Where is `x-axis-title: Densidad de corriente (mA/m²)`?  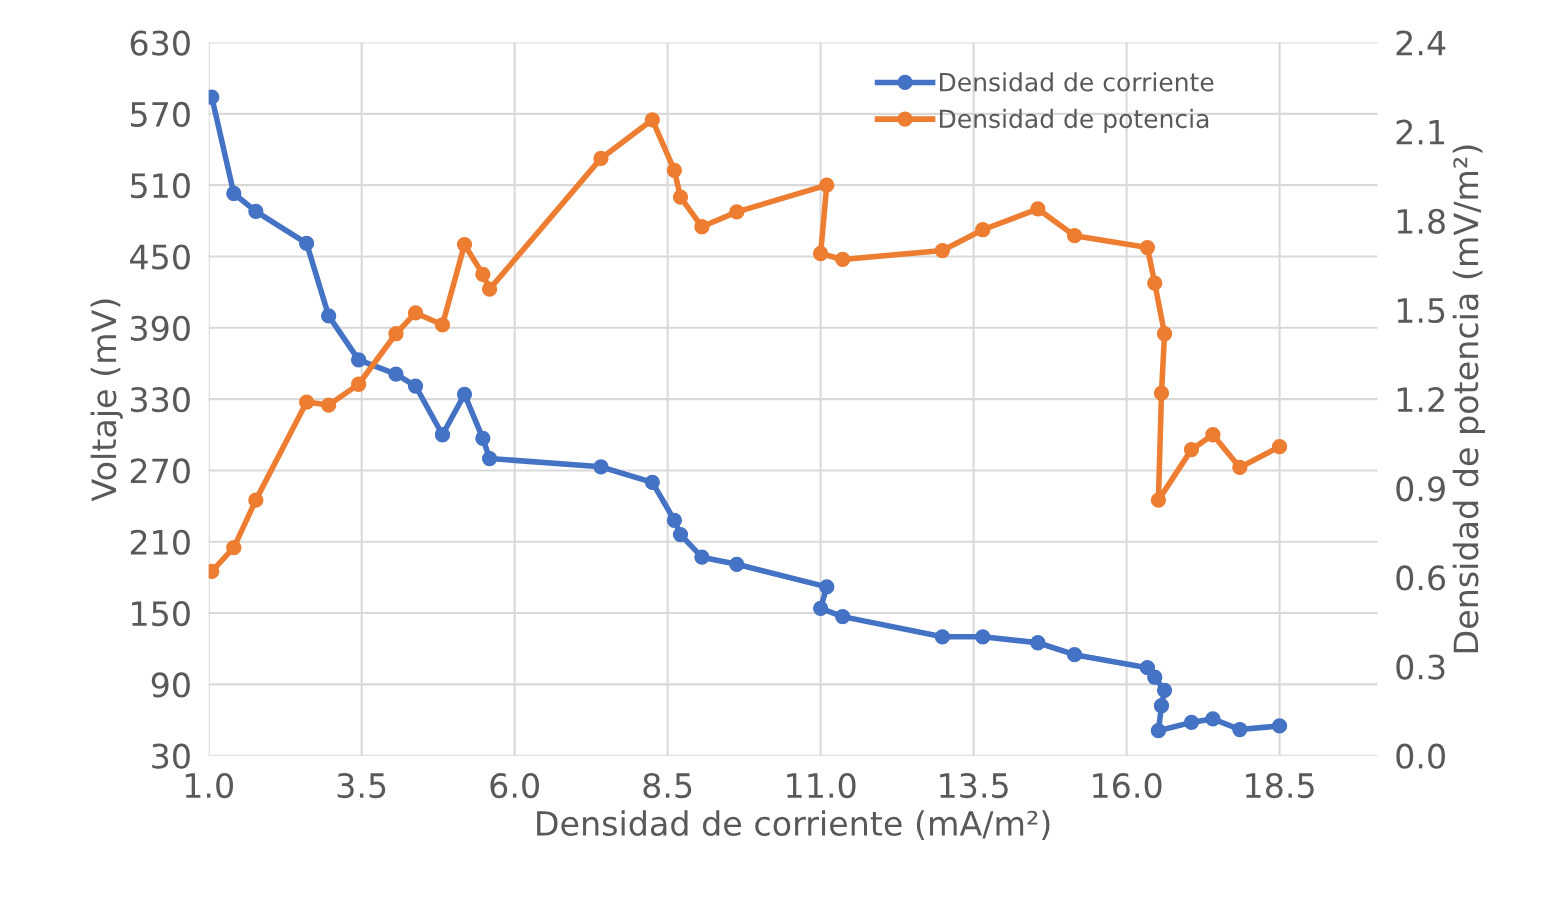
x-axis-title: Densidad de corriente (mA/m²) is located at coordinates (793, 825).